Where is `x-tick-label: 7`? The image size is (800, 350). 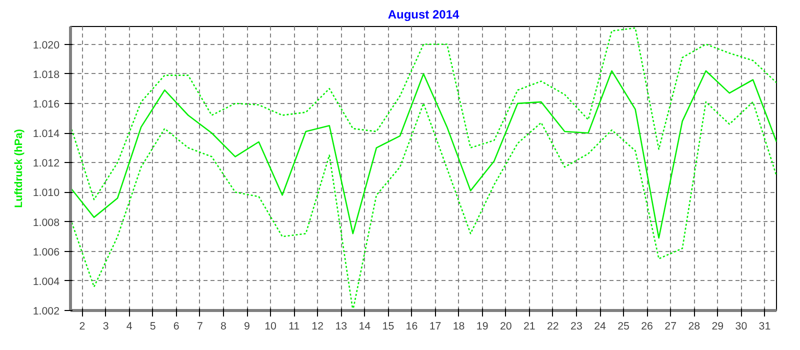 x-tick-label: 7 is located at coordinates (199, 326).